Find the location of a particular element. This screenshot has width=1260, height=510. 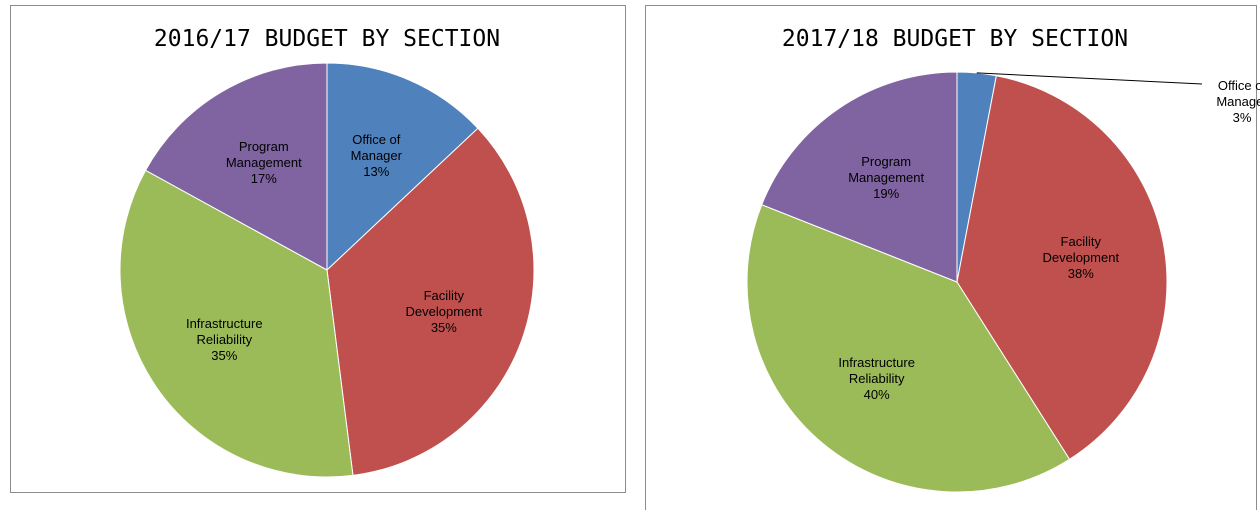

data-label: Infrastructure Reliability 40% is located at coordinates (877, 379).